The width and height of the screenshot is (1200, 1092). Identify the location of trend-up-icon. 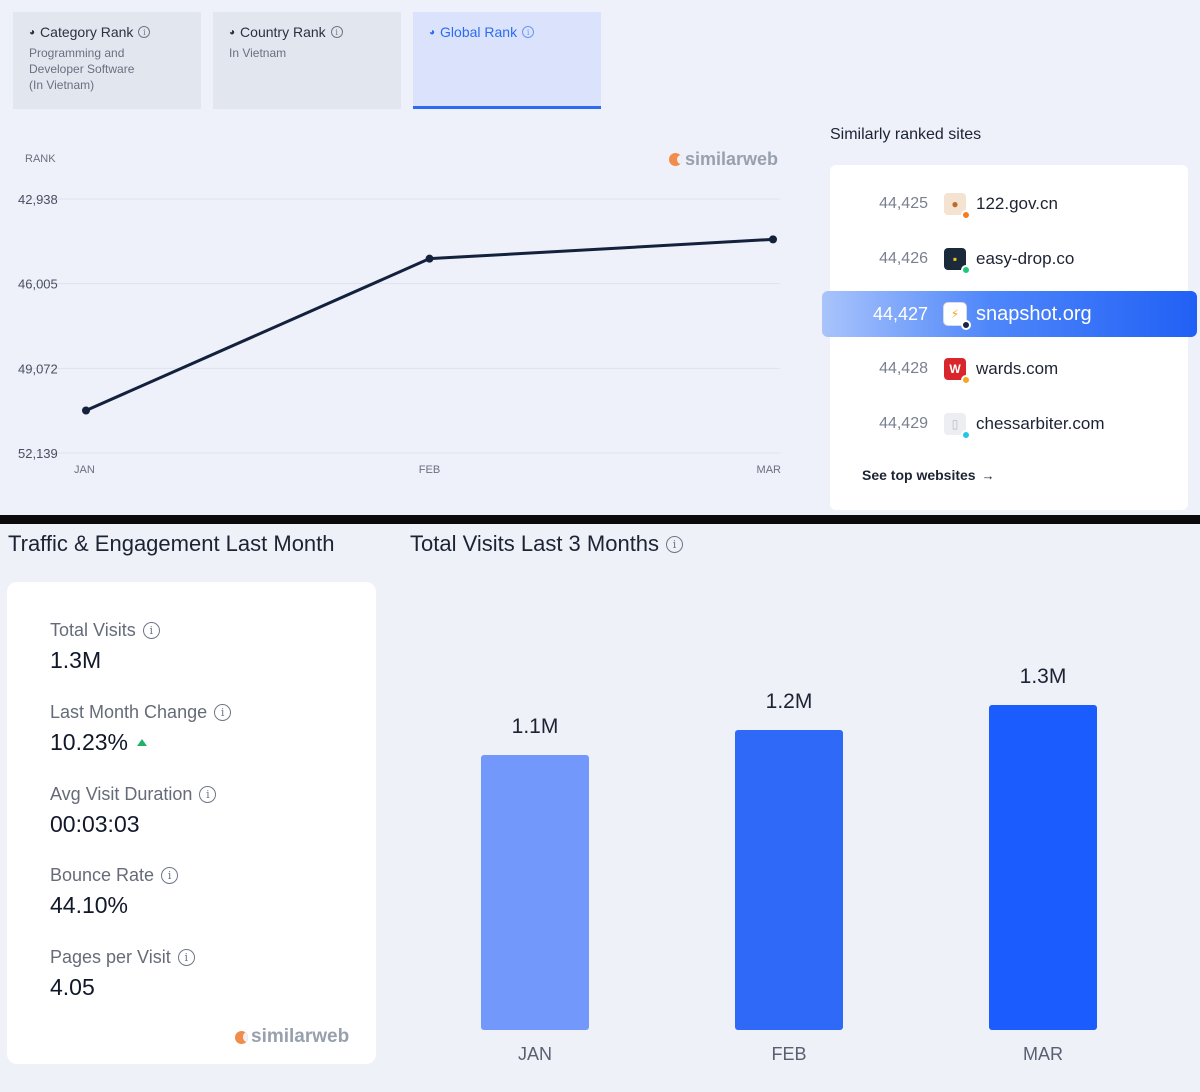
(142, 742).